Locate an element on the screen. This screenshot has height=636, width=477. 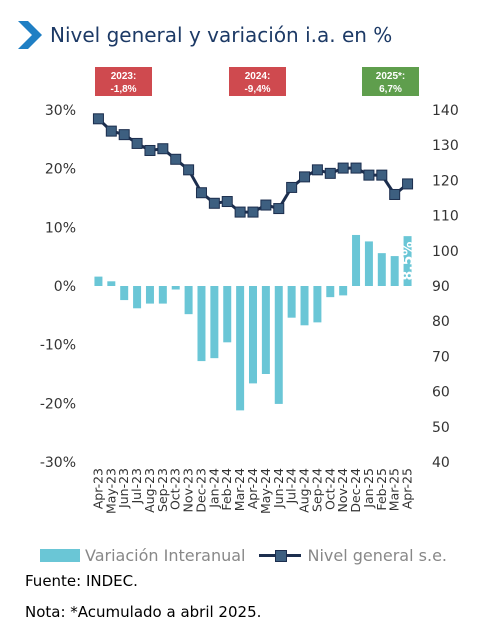
annotation-year: 2025*: is located at coordinates (390, 76).